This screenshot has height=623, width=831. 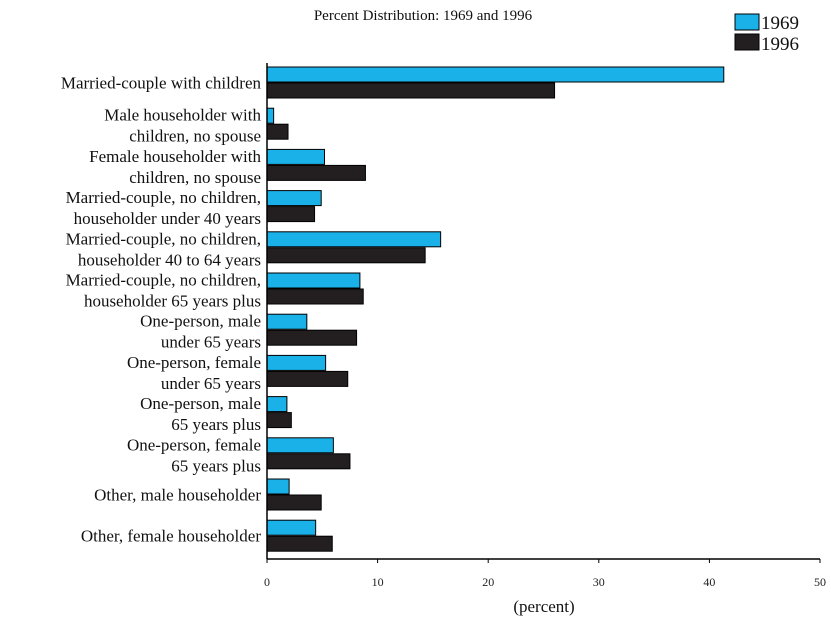 What do you see at coordinates (599, 582) in the screenshot?
I see `x-tick-label-30: 30` at bounding box center [599, 582].